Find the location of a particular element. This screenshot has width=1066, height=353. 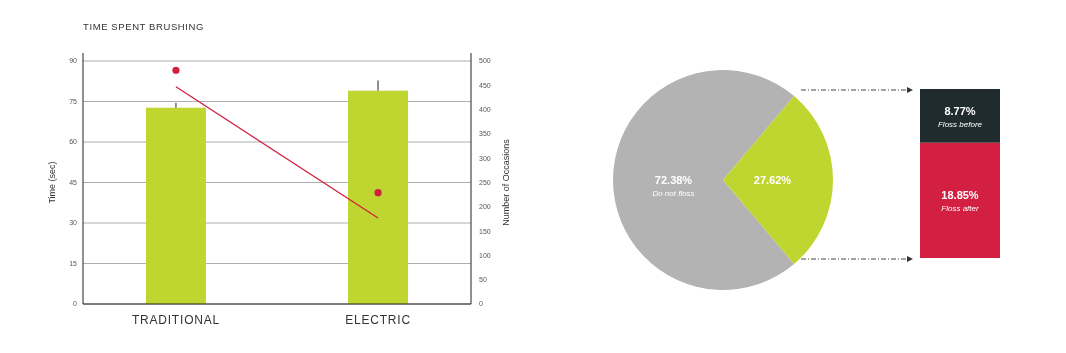

slice-label: Do not floss is located at coordinates (673, 193).